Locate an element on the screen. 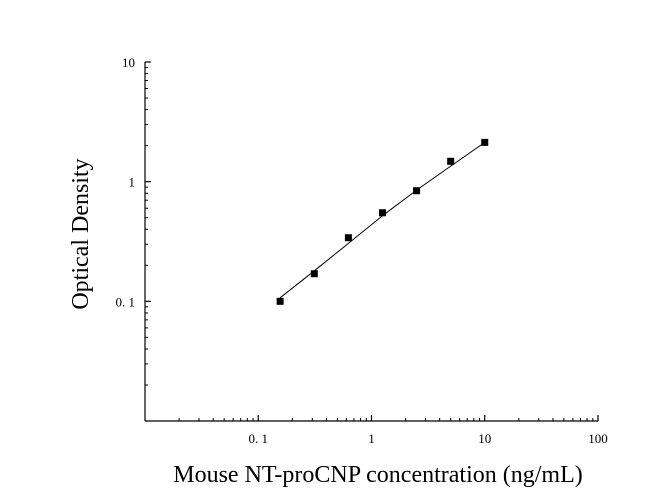  x-tick-label: 1 is located at coordinates (371, 438).